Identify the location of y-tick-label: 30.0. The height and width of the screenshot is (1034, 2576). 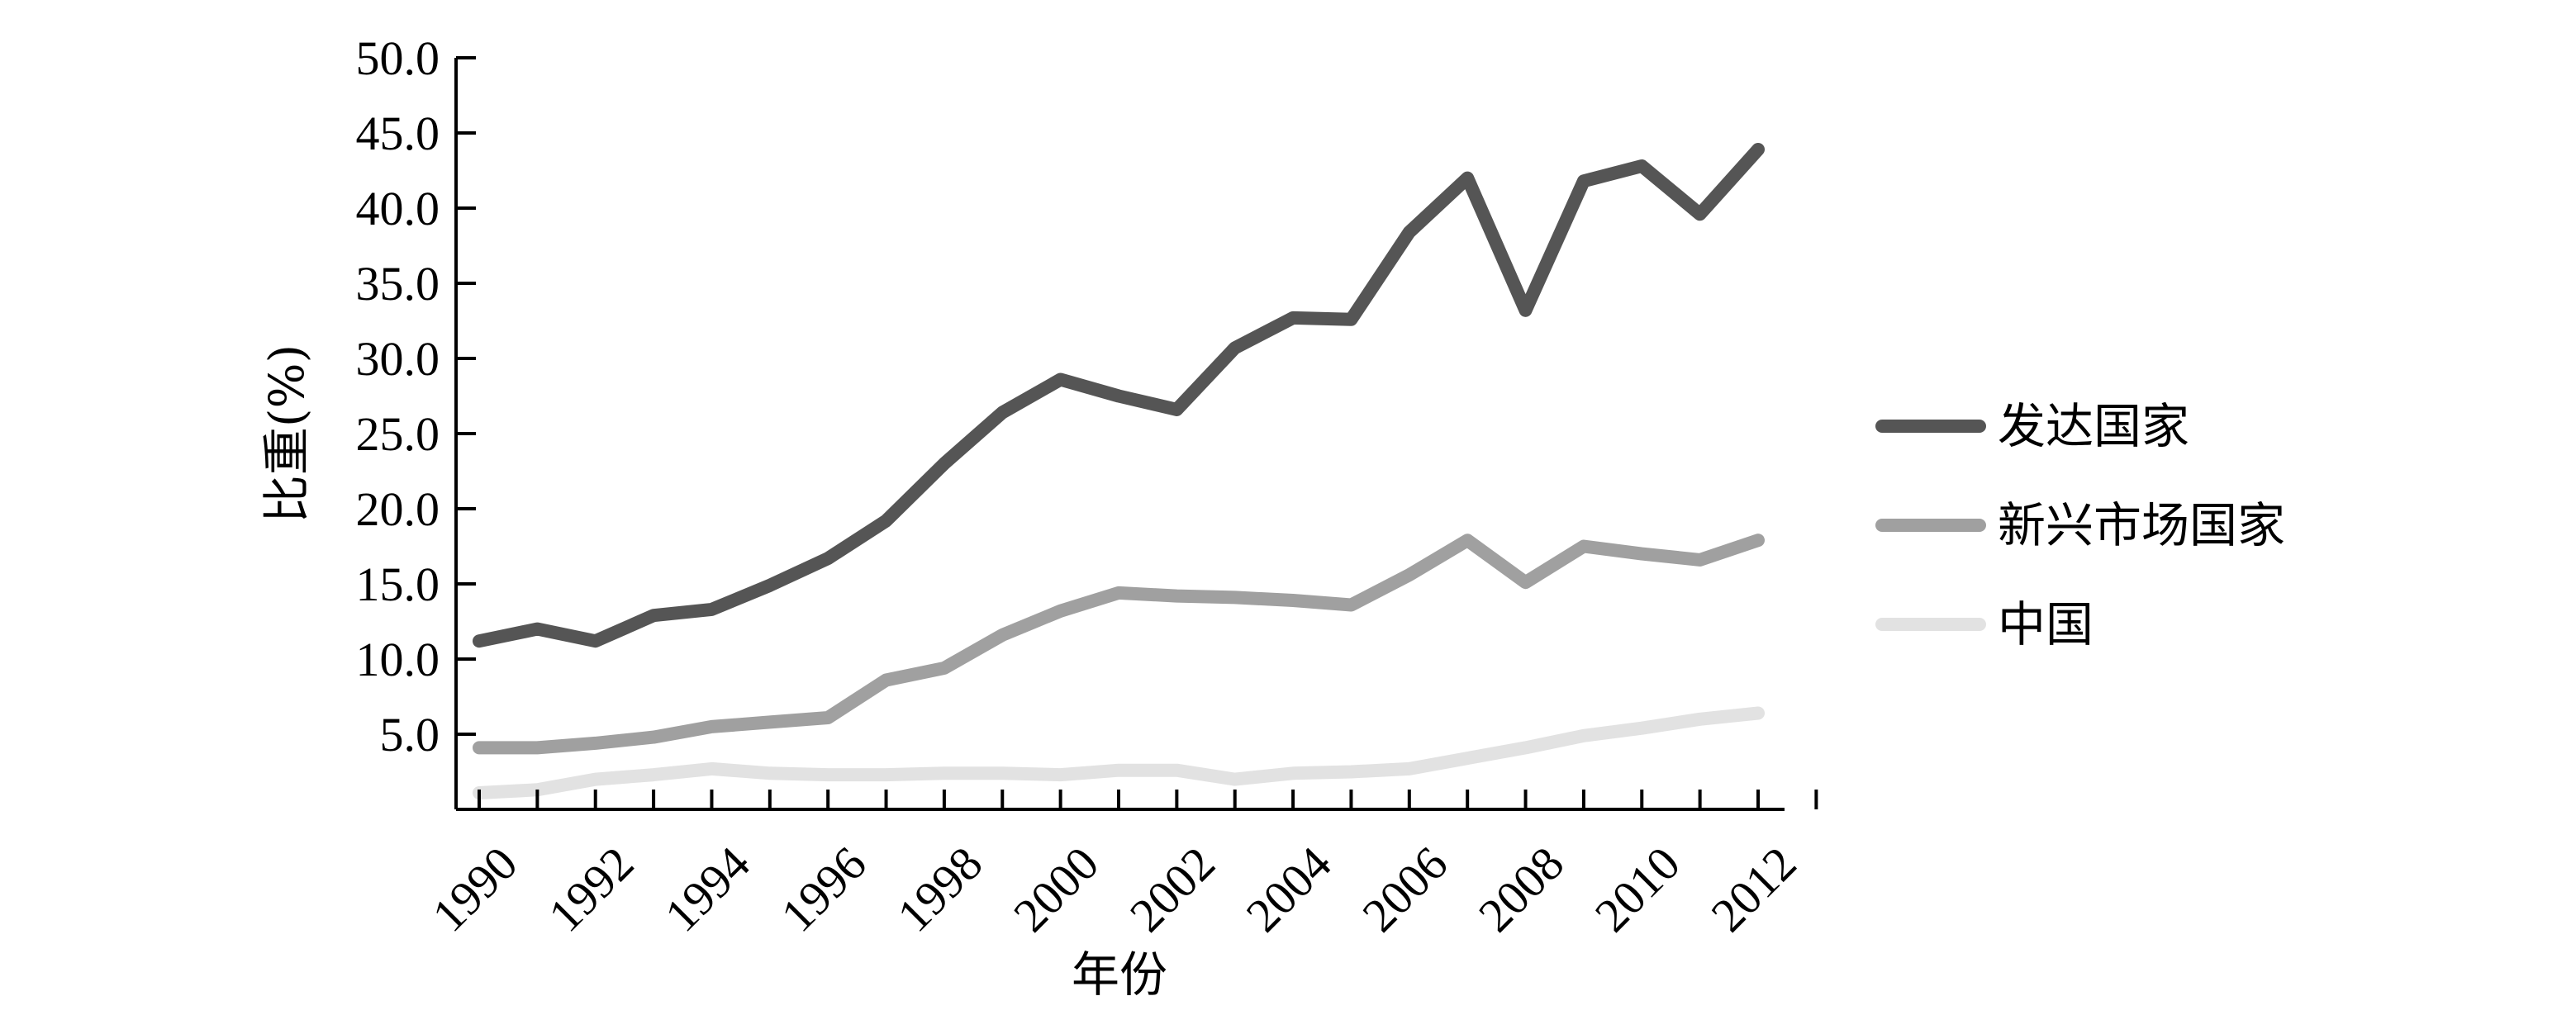
(398, 359).